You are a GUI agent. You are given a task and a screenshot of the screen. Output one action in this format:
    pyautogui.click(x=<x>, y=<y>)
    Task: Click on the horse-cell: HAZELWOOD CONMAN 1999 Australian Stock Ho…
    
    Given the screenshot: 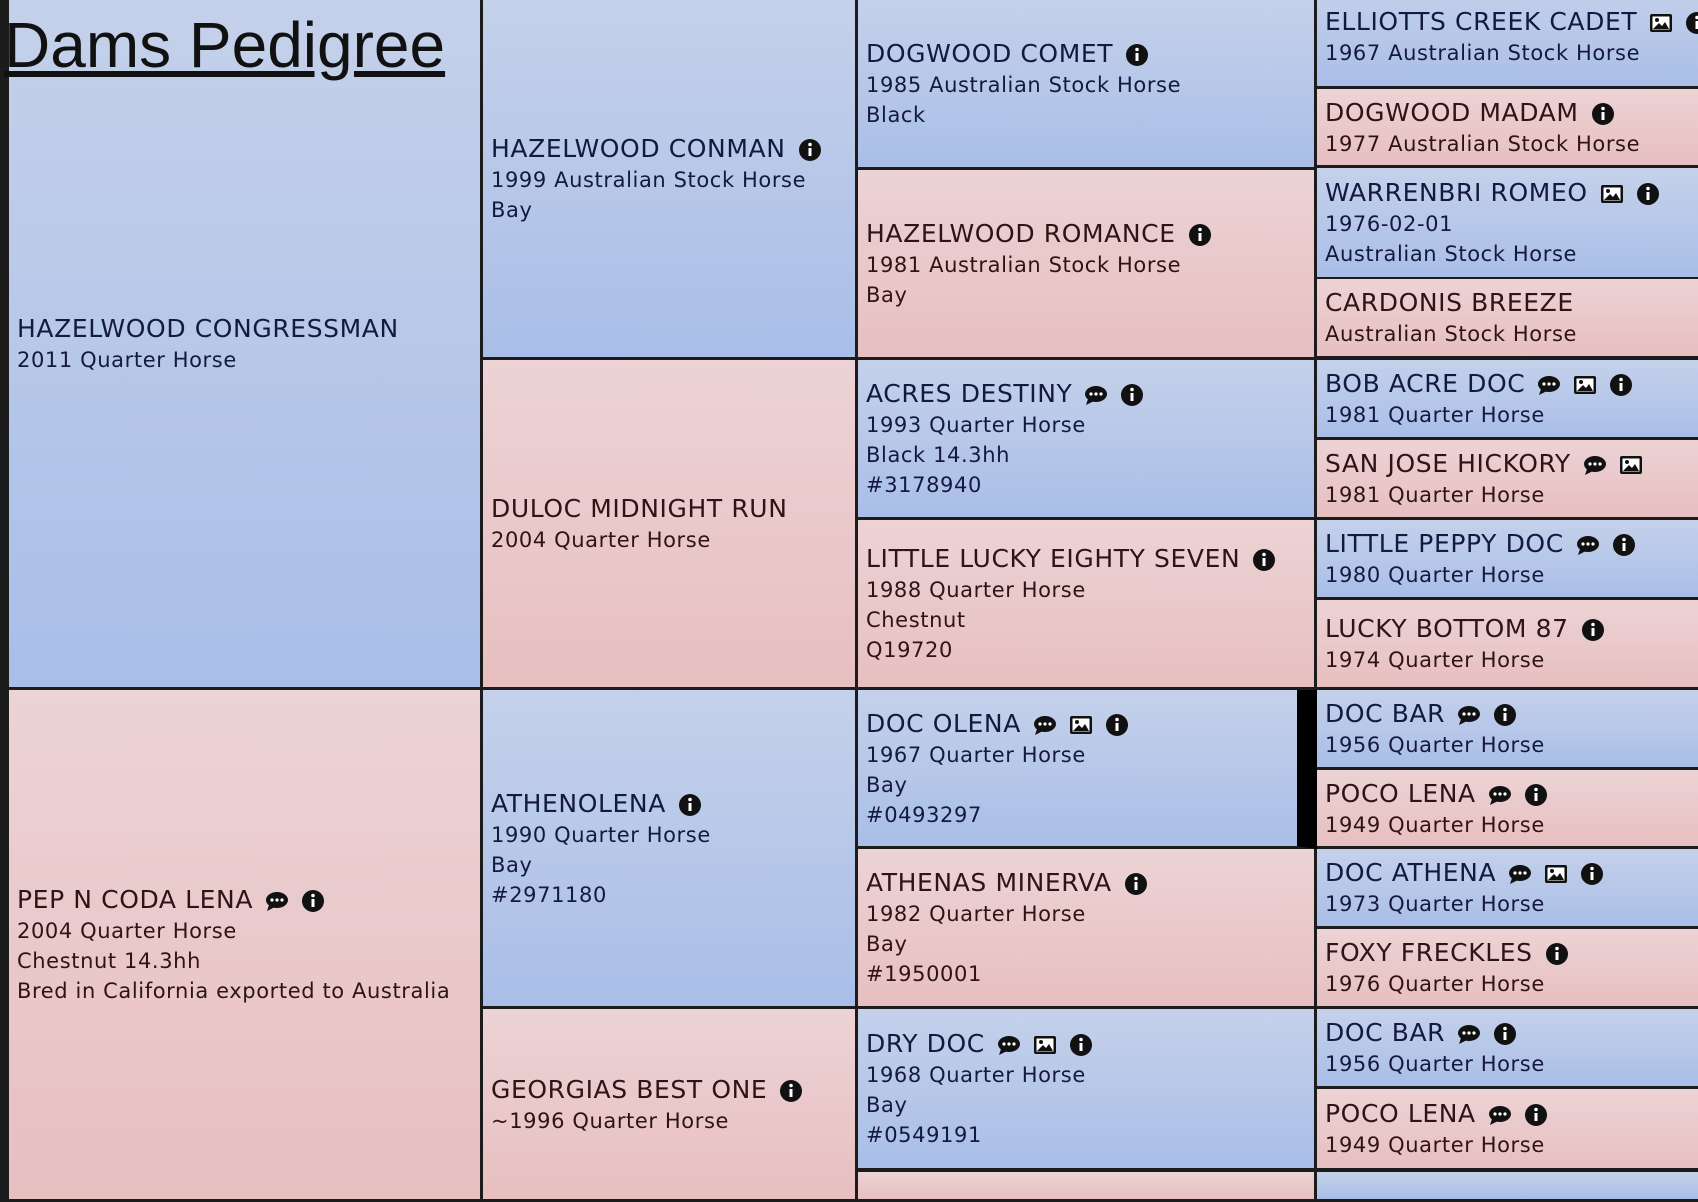 What is the action you would take?
    pyautogui.click(x=670, y=180)
    